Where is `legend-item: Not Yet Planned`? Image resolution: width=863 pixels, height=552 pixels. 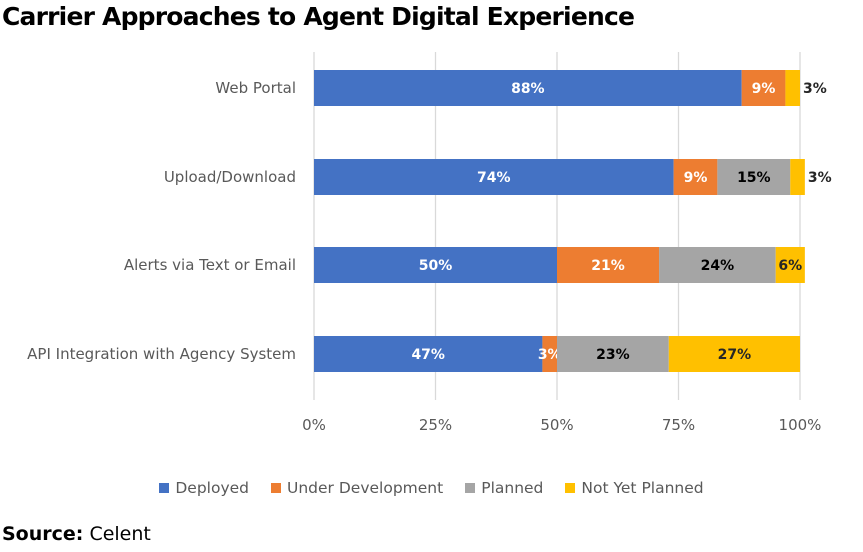
legend-item: Not Yet Planned is located at coordinates (634, 488).